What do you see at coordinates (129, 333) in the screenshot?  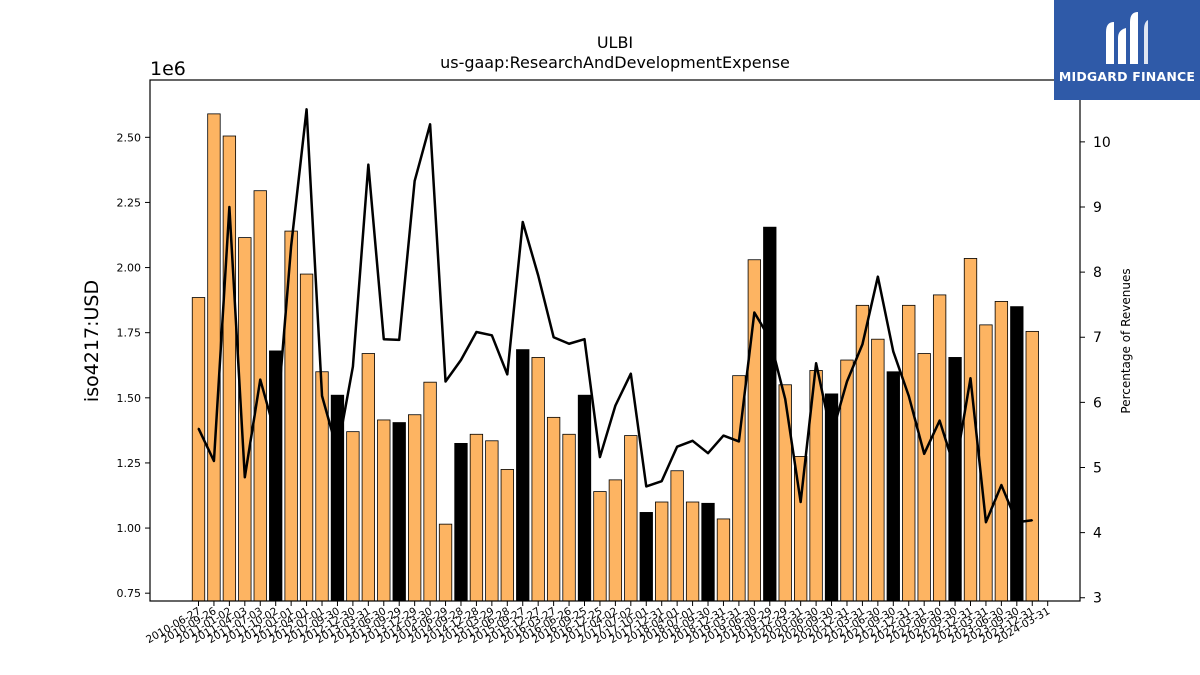 I see `y-tick-label: 1.75` at bounding box center [129, 333].